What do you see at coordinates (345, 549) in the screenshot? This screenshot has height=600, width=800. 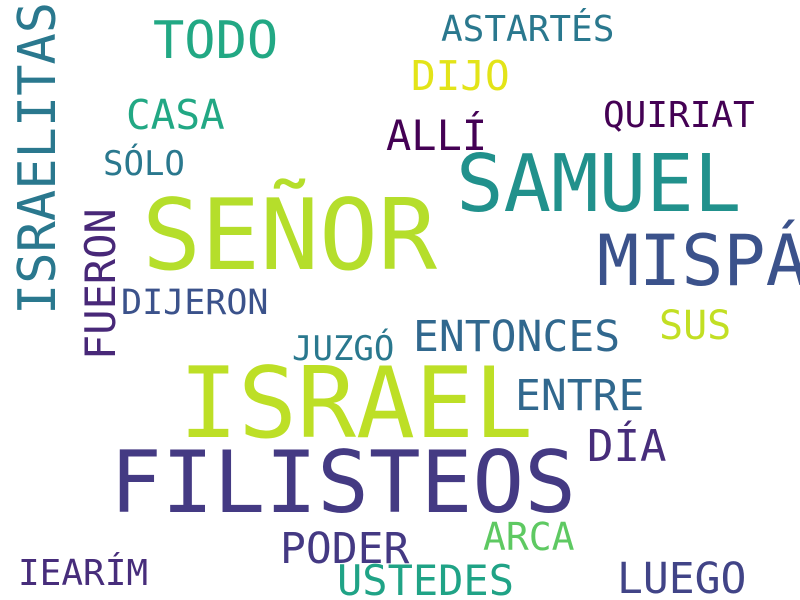 I see `word-poder: PODER` at bounding box center [345, 549].